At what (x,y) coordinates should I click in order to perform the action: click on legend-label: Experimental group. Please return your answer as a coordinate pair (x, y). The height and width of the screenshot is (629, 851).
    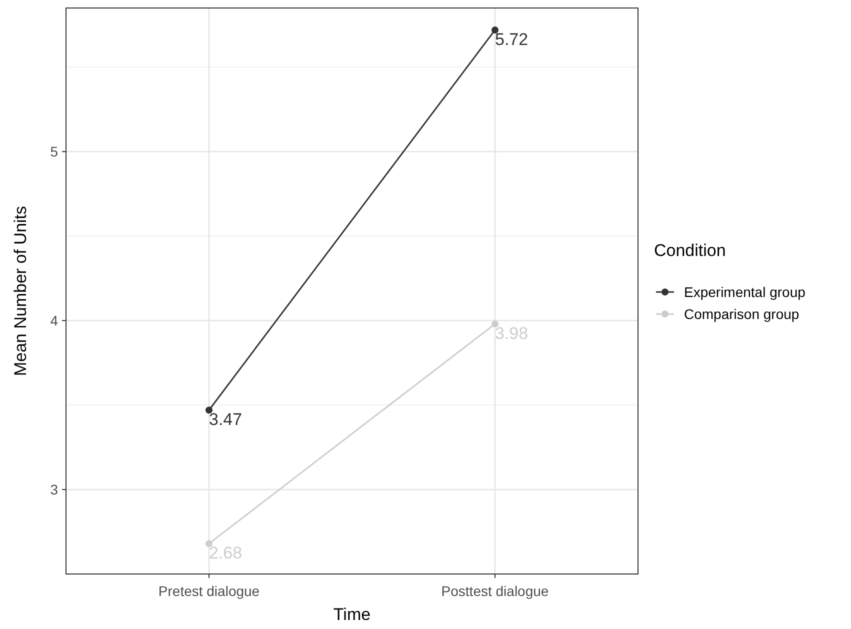
    Looking at the image, I should click on (745, 292).